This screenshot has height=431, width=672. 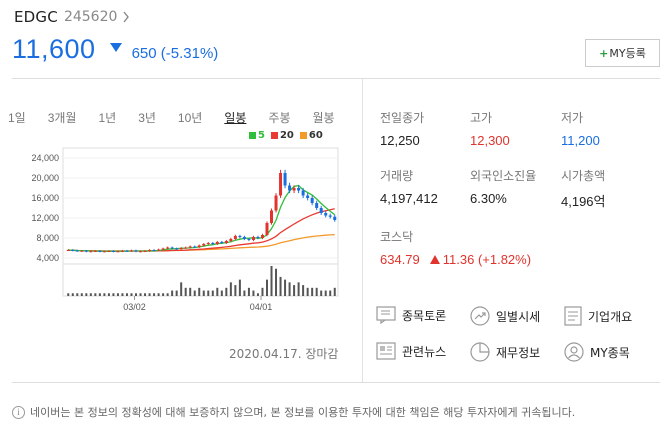 What do you see at coordinates (480, 316) in the screenshot?
I see `trend-icon` at bounding box center [480, 316].